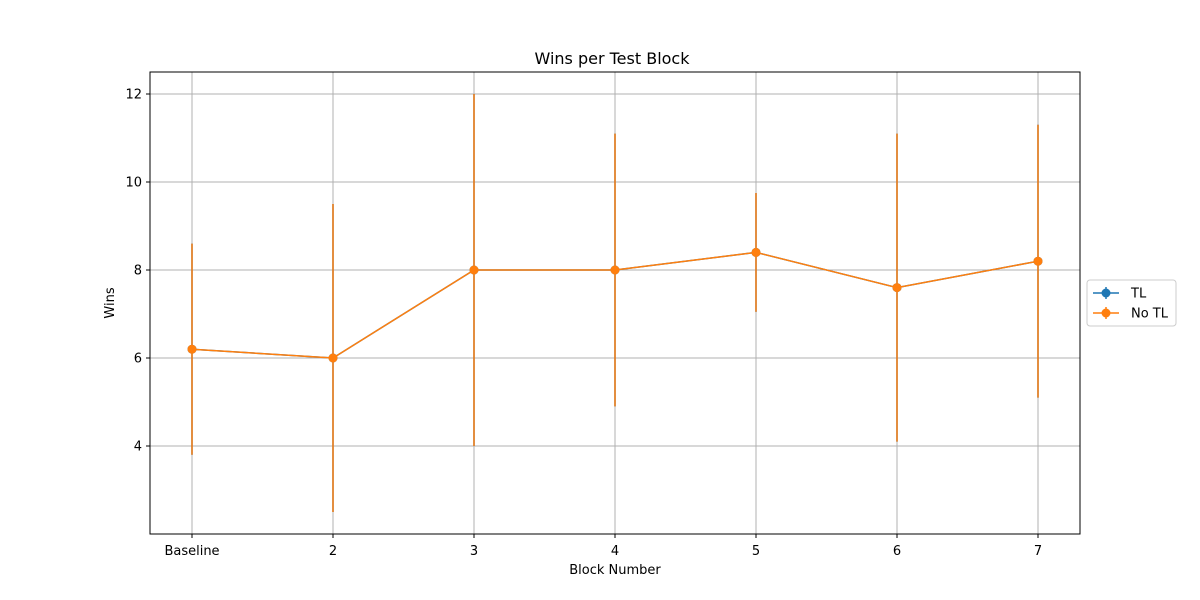 Image resolution: width=1200 pixels, height=600 pixels. I want to click on y-tick-label: 12, so click(133, 95).